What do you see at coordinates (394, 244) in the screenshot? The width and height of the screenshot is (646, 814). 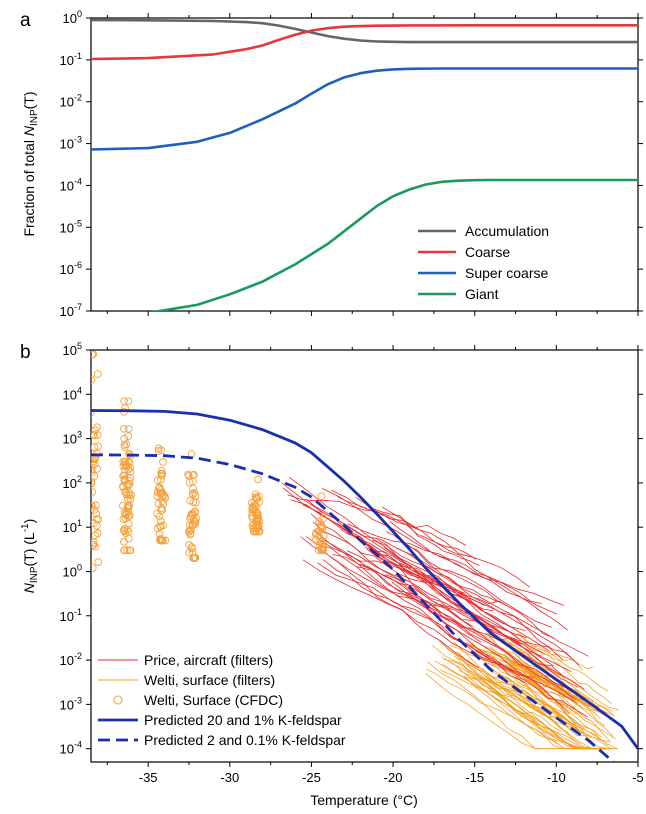 I see `series-line-giant` at bounding box center [394, 244].